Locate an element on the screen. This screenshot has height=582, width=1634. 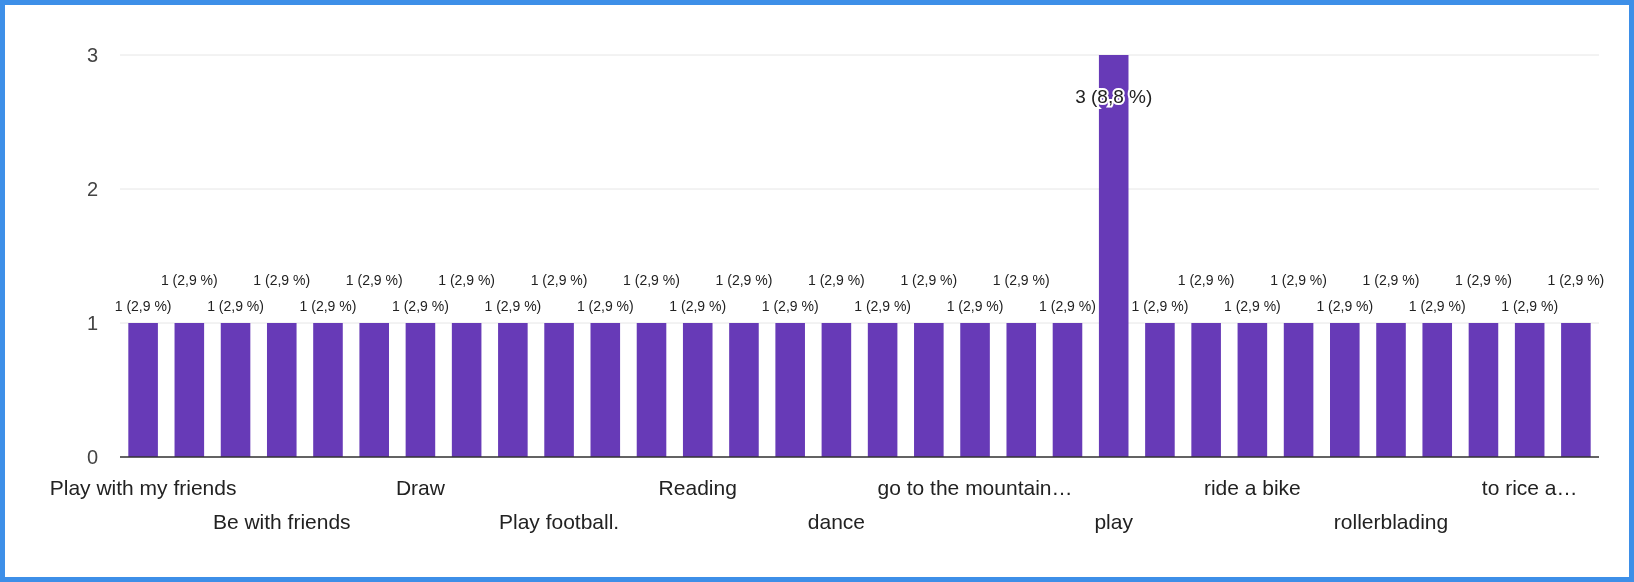
x-tick-label: play is located at coordinates (1114, 521).